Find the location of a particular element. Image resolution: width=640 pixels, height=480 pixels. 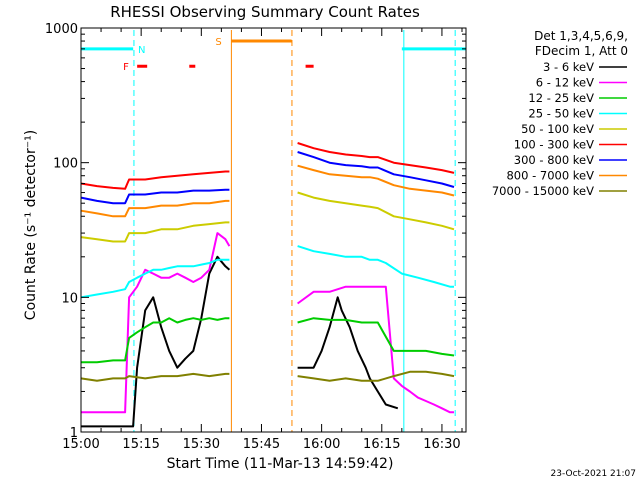

x-tick-label-5: 16:15 is located at coordinates (381, 444).